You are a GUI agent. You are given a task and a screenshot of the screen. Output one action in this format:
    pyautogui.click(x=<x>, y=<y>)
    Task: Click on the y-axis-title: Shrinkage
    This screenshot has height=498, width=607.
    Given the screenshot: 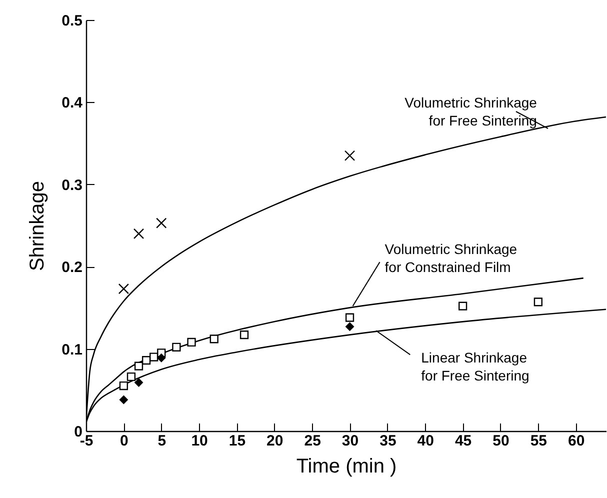 What is the action you would take?
    pyautogui.click(x=37, y=226)
    